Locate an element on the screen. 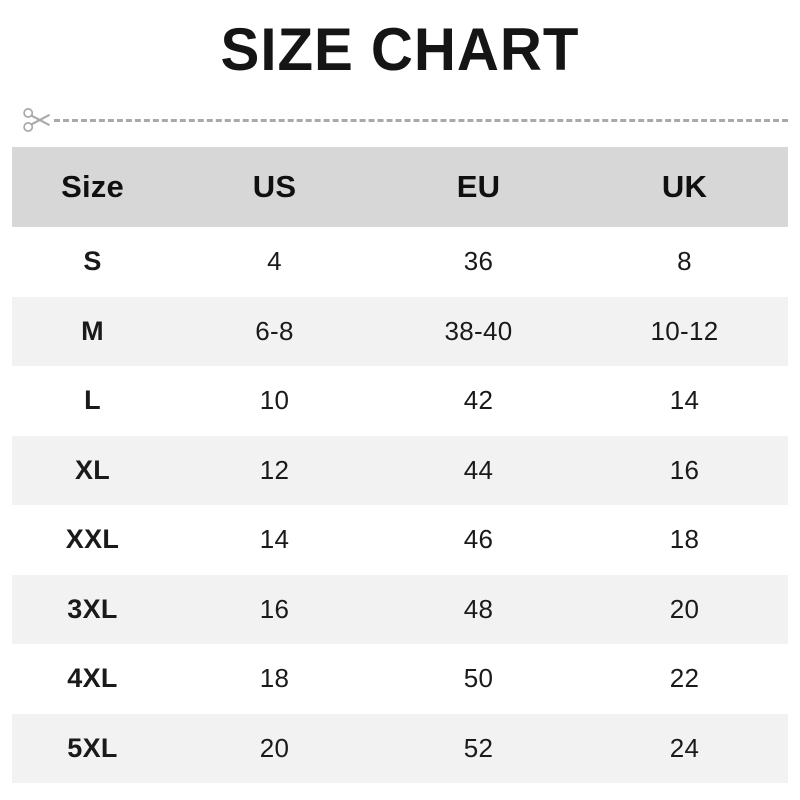 Image resolution: width=800 pixels, height=800 pixels. cell-uk: 14 is located at coordinates (684, 400).